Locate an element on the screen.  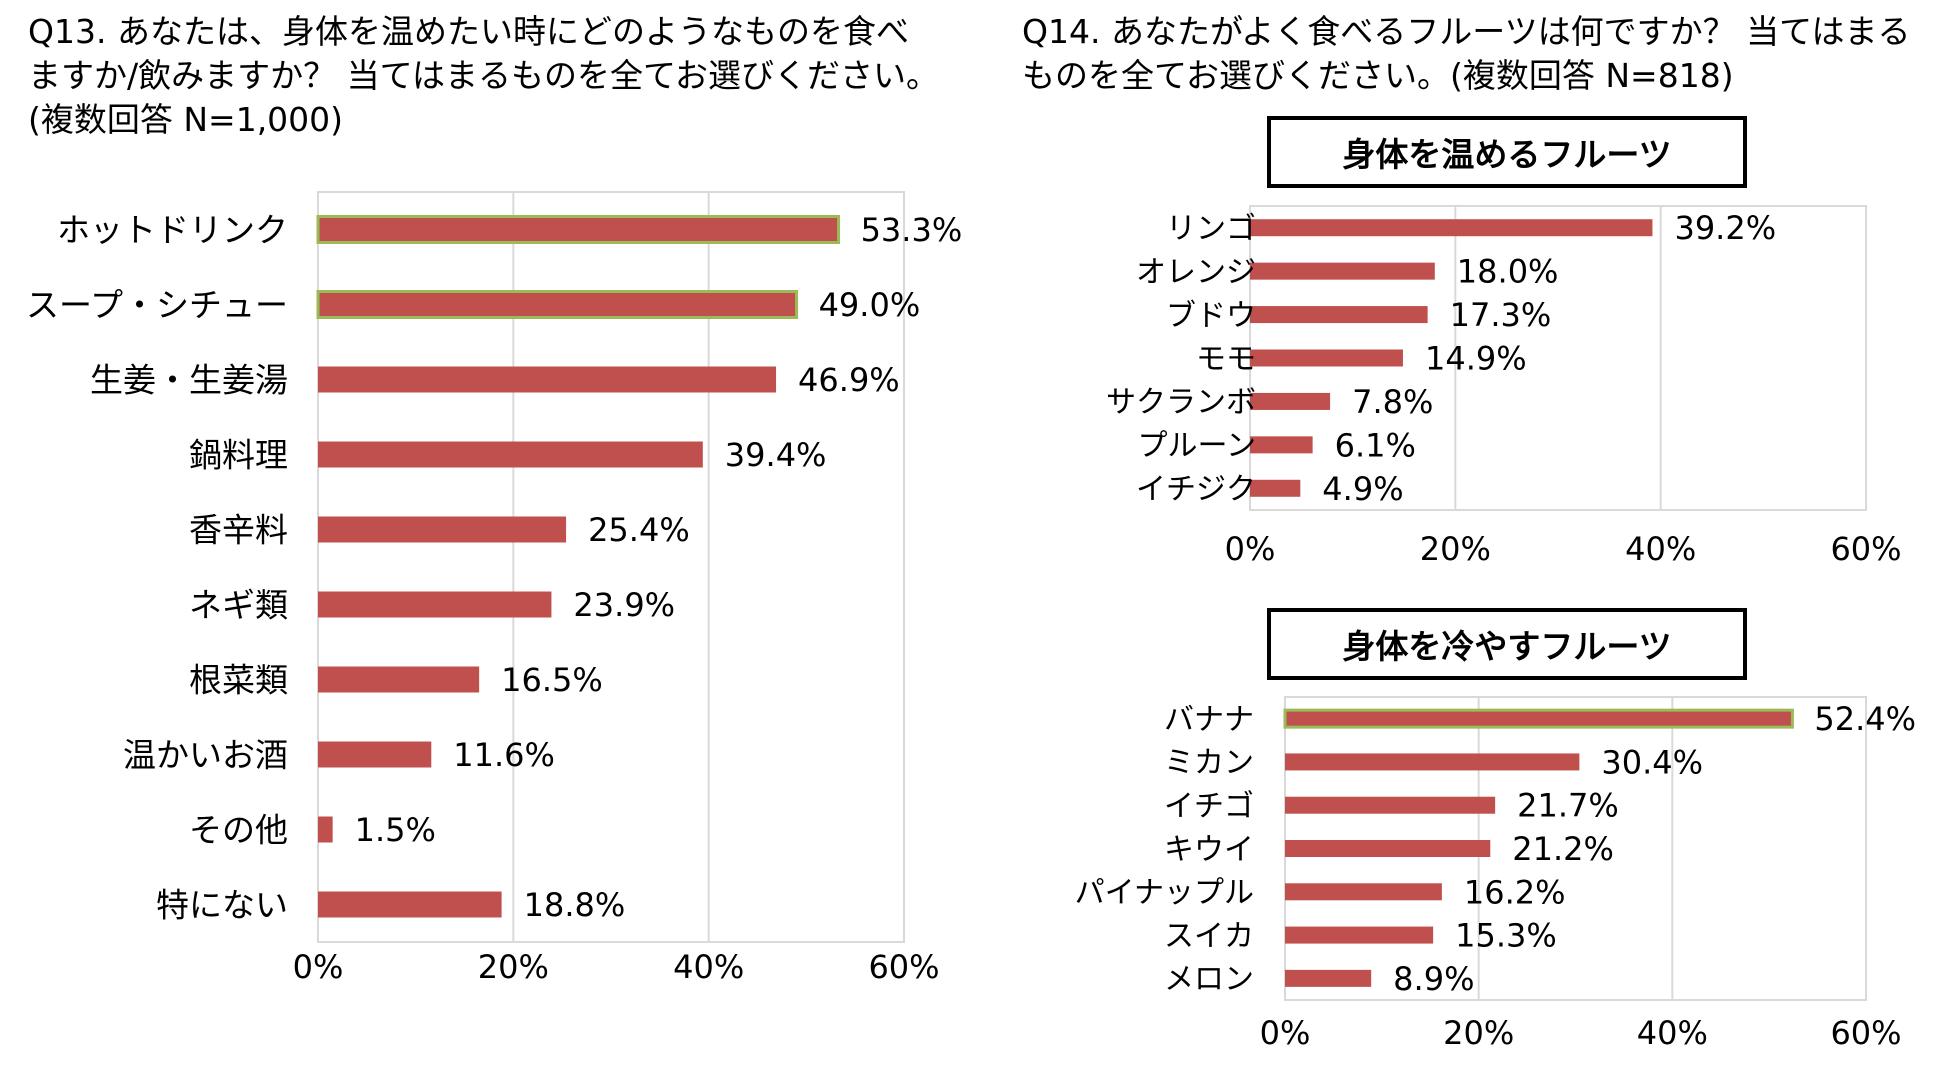
value-label: 49.0% is located at coordinates (870, 305).